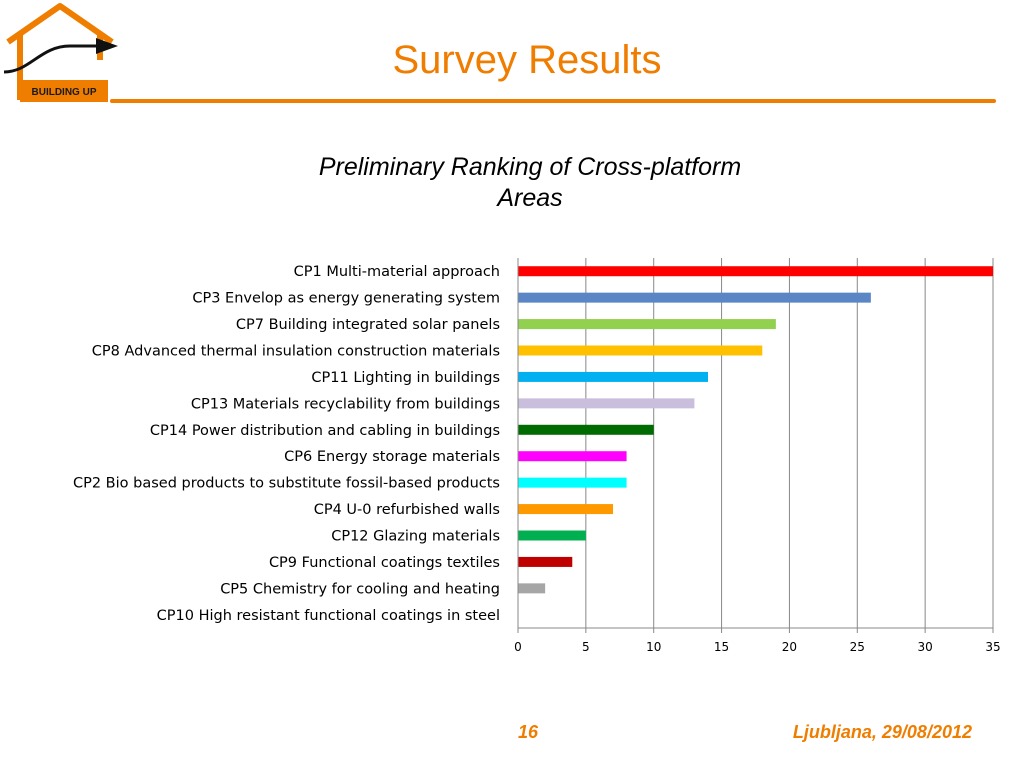 This screenshot has width=1024, height=768. I want to click on category-label: CP1 Multi-material approach, so click(397, 272).